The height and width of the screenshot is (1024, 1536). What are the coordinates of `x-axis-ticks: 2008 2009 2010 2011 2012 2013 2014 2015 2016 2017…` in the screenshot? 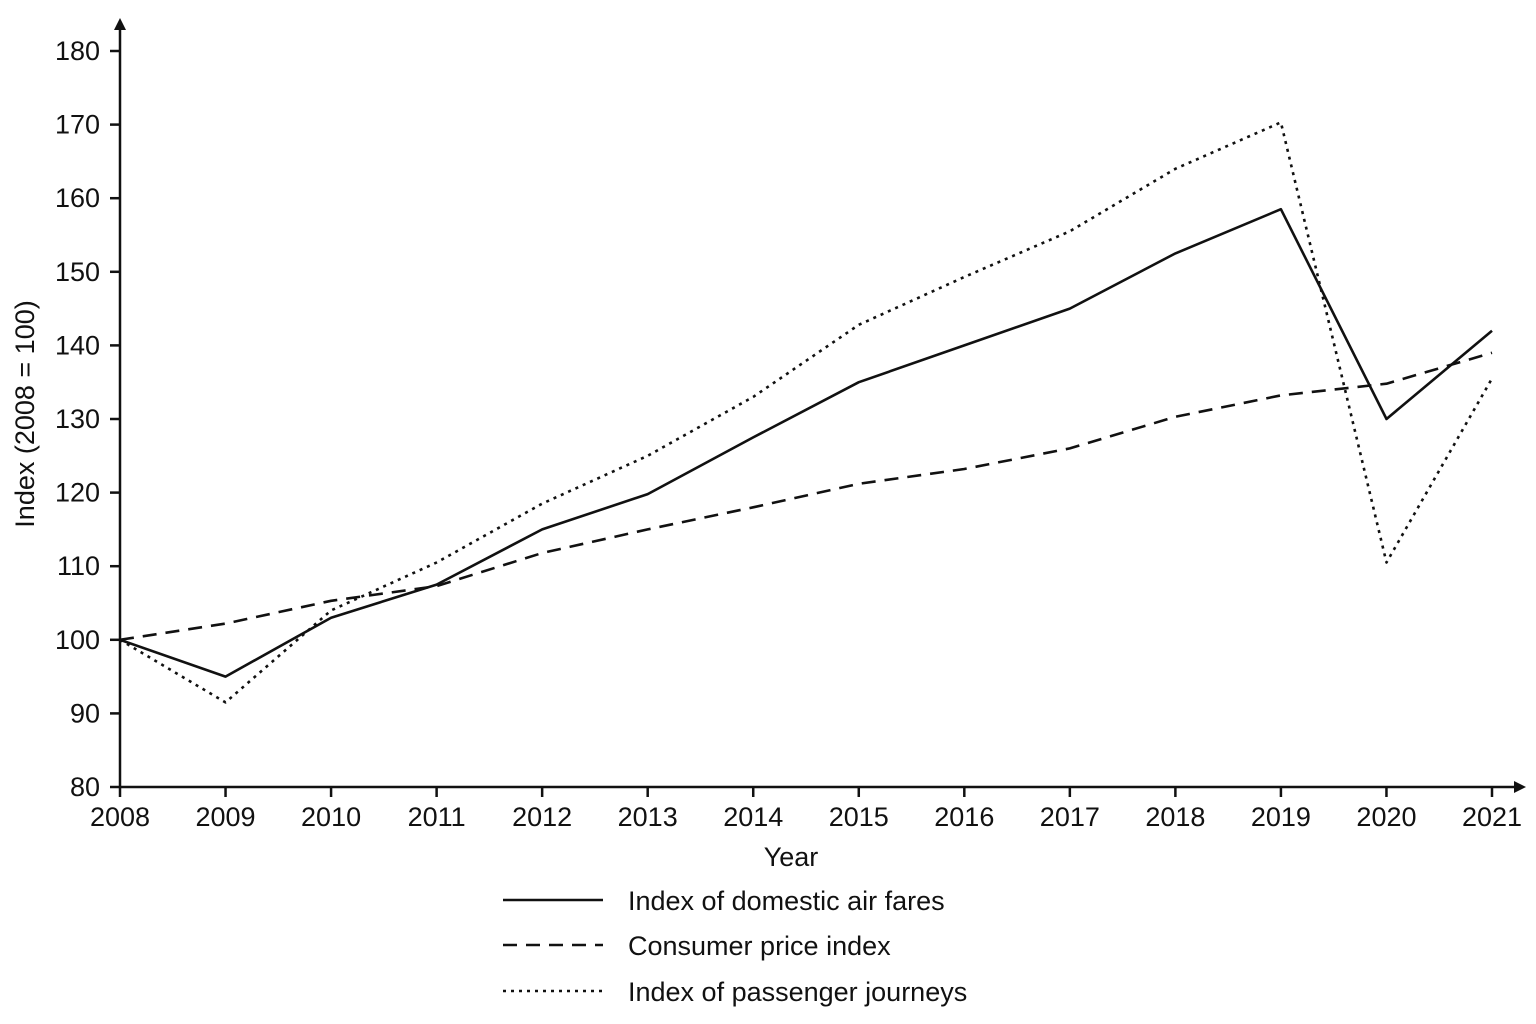 It's located at (806, 809).